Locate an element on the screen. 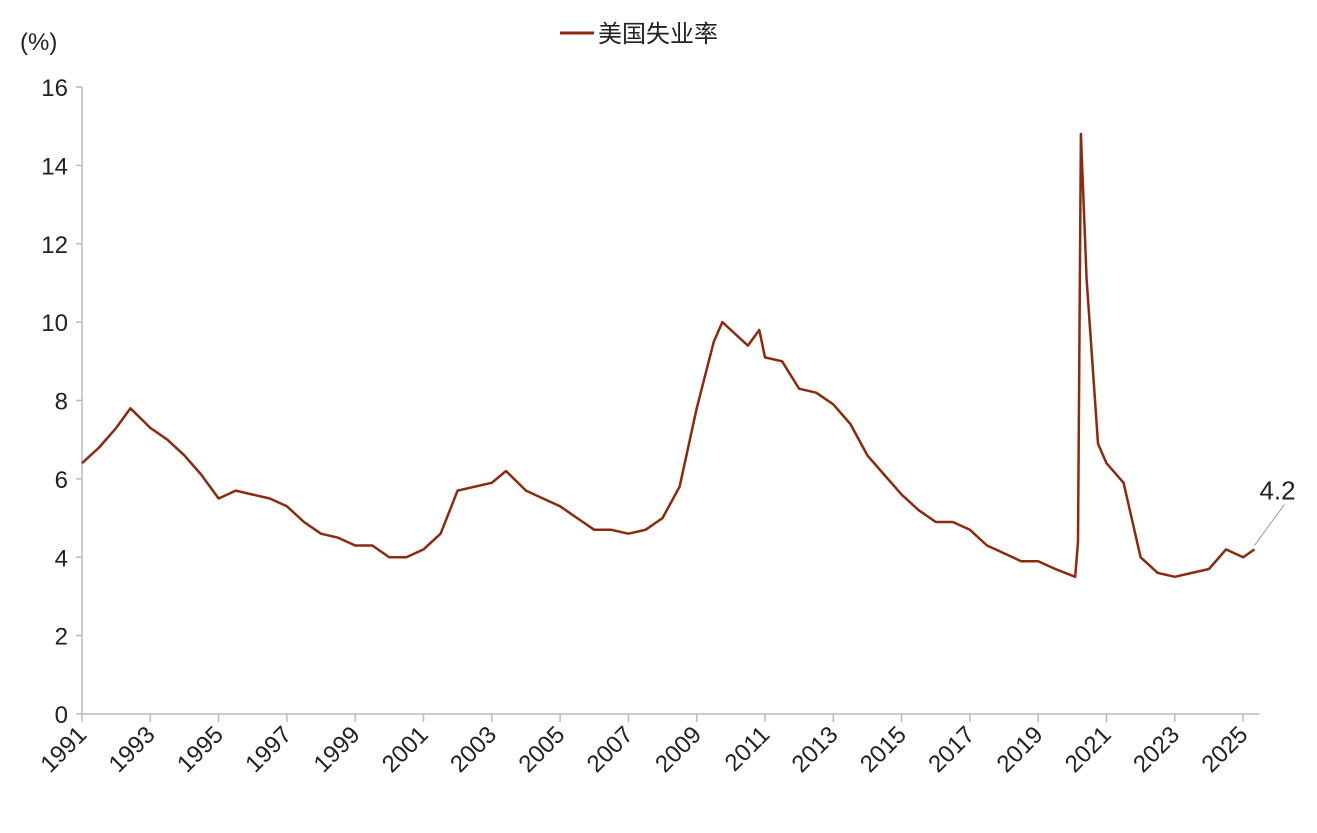 This screenshot has height=833, width=1317. annotation-label: 4.2 is located at coordinates (1277, 490).